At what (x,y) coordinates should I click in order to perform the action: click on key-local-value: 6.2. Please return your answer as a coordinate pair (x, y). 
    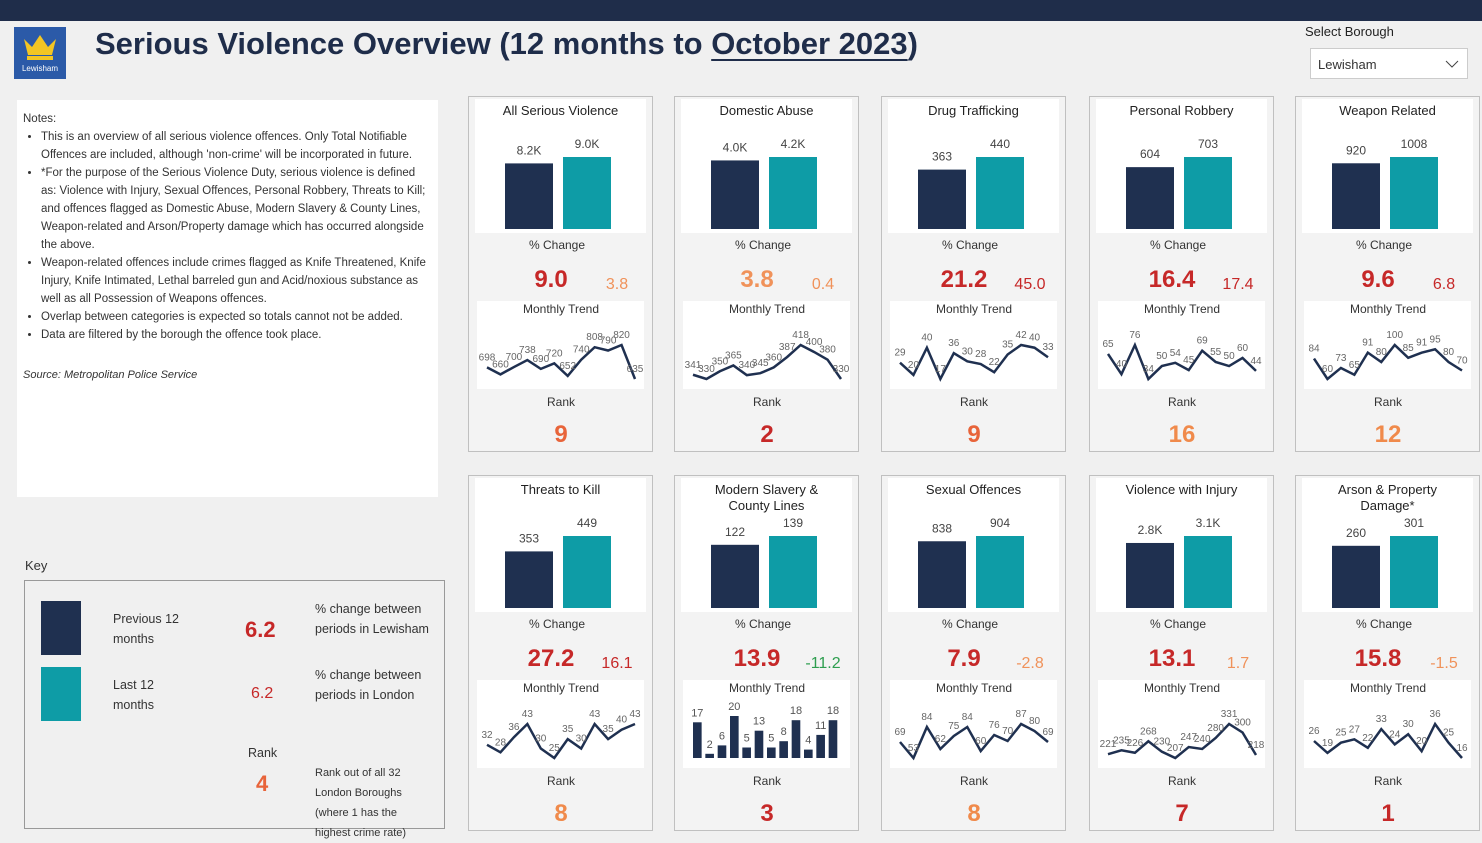
    Looking at the image, I should click on (260, 629).